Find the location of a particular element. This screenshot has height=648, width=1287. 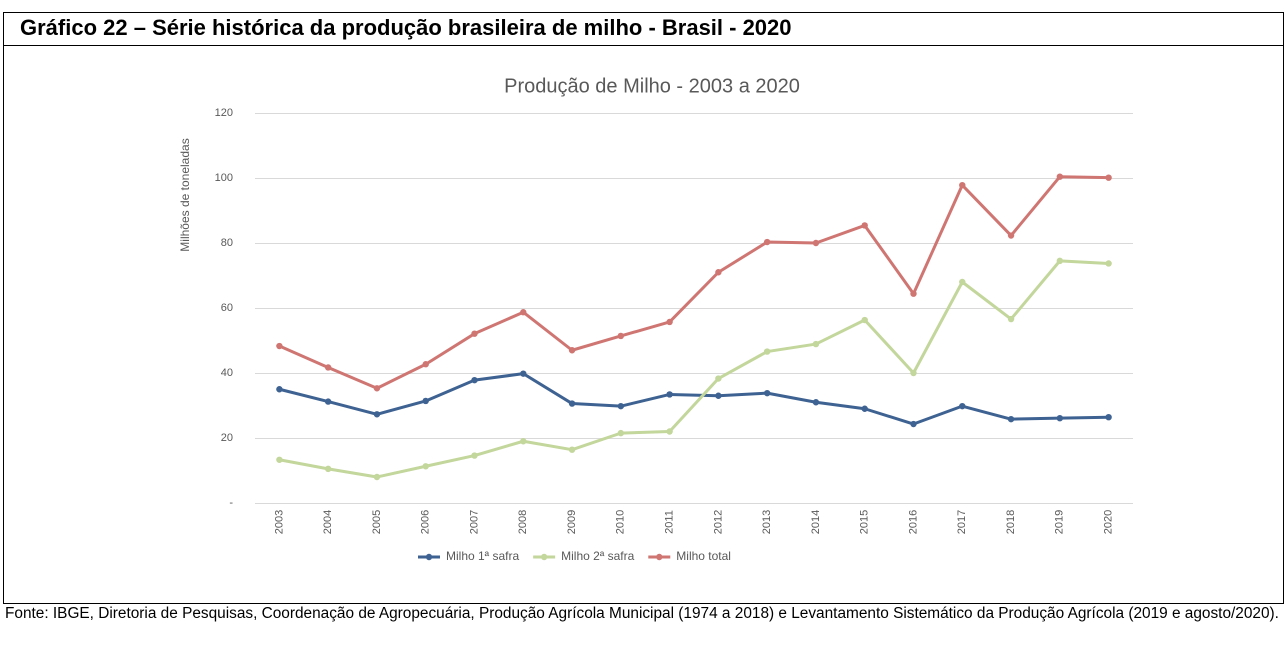

x-tick-label: 2015 is located at coordinates (865, 522).